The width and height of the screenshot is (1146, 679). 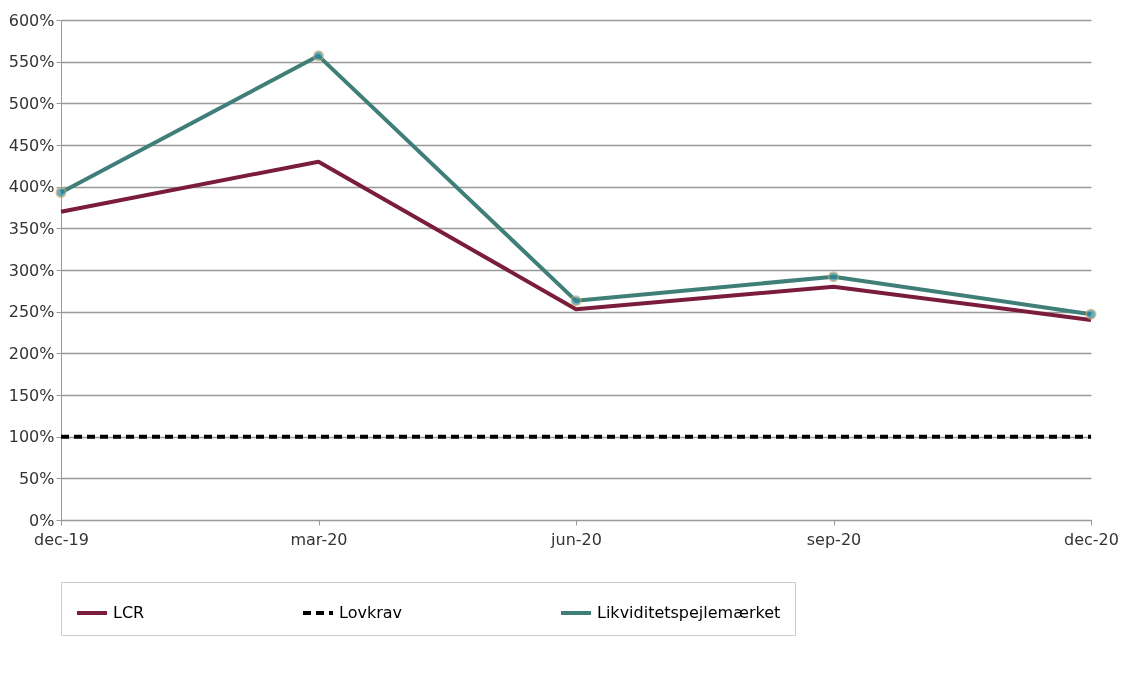 I want to click on y-tick-label: 50%, so click(x=36, y=478).